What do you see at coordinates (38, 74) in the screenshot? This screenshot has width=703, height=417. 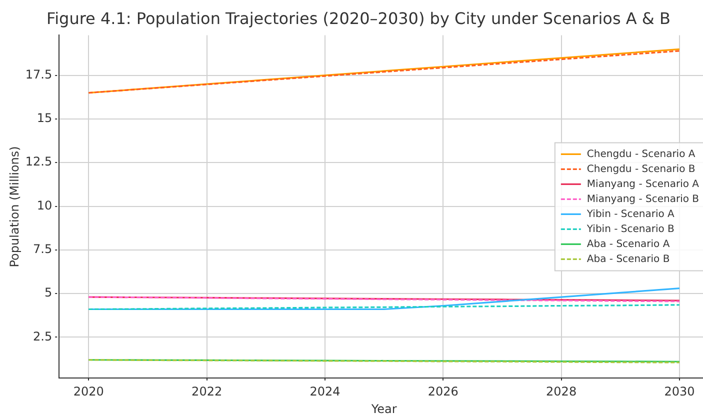 I see `y-tick-label: 17.5` at bounding box center [38, 74].